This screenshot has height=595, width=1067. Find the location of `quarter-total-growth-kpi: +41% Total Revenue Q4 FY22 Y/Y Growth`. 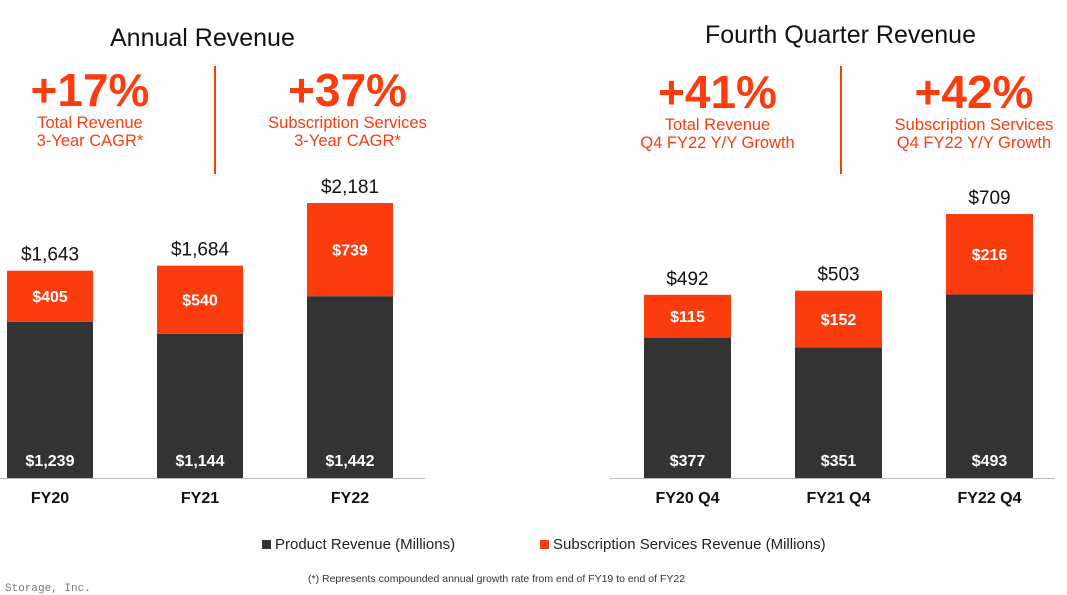

quarter-total-growth-kpi: +41% Total Revenue Q4 FY22 Y/Y Growth is located at coordinates (717, 110).